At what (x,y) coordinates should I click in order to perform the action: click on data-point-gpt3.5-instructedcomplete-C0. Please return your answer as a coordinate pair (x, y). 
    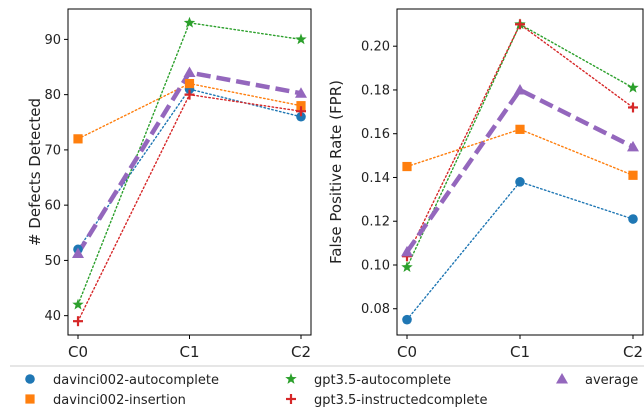
    Looking at the image, I should click on (78, 321).